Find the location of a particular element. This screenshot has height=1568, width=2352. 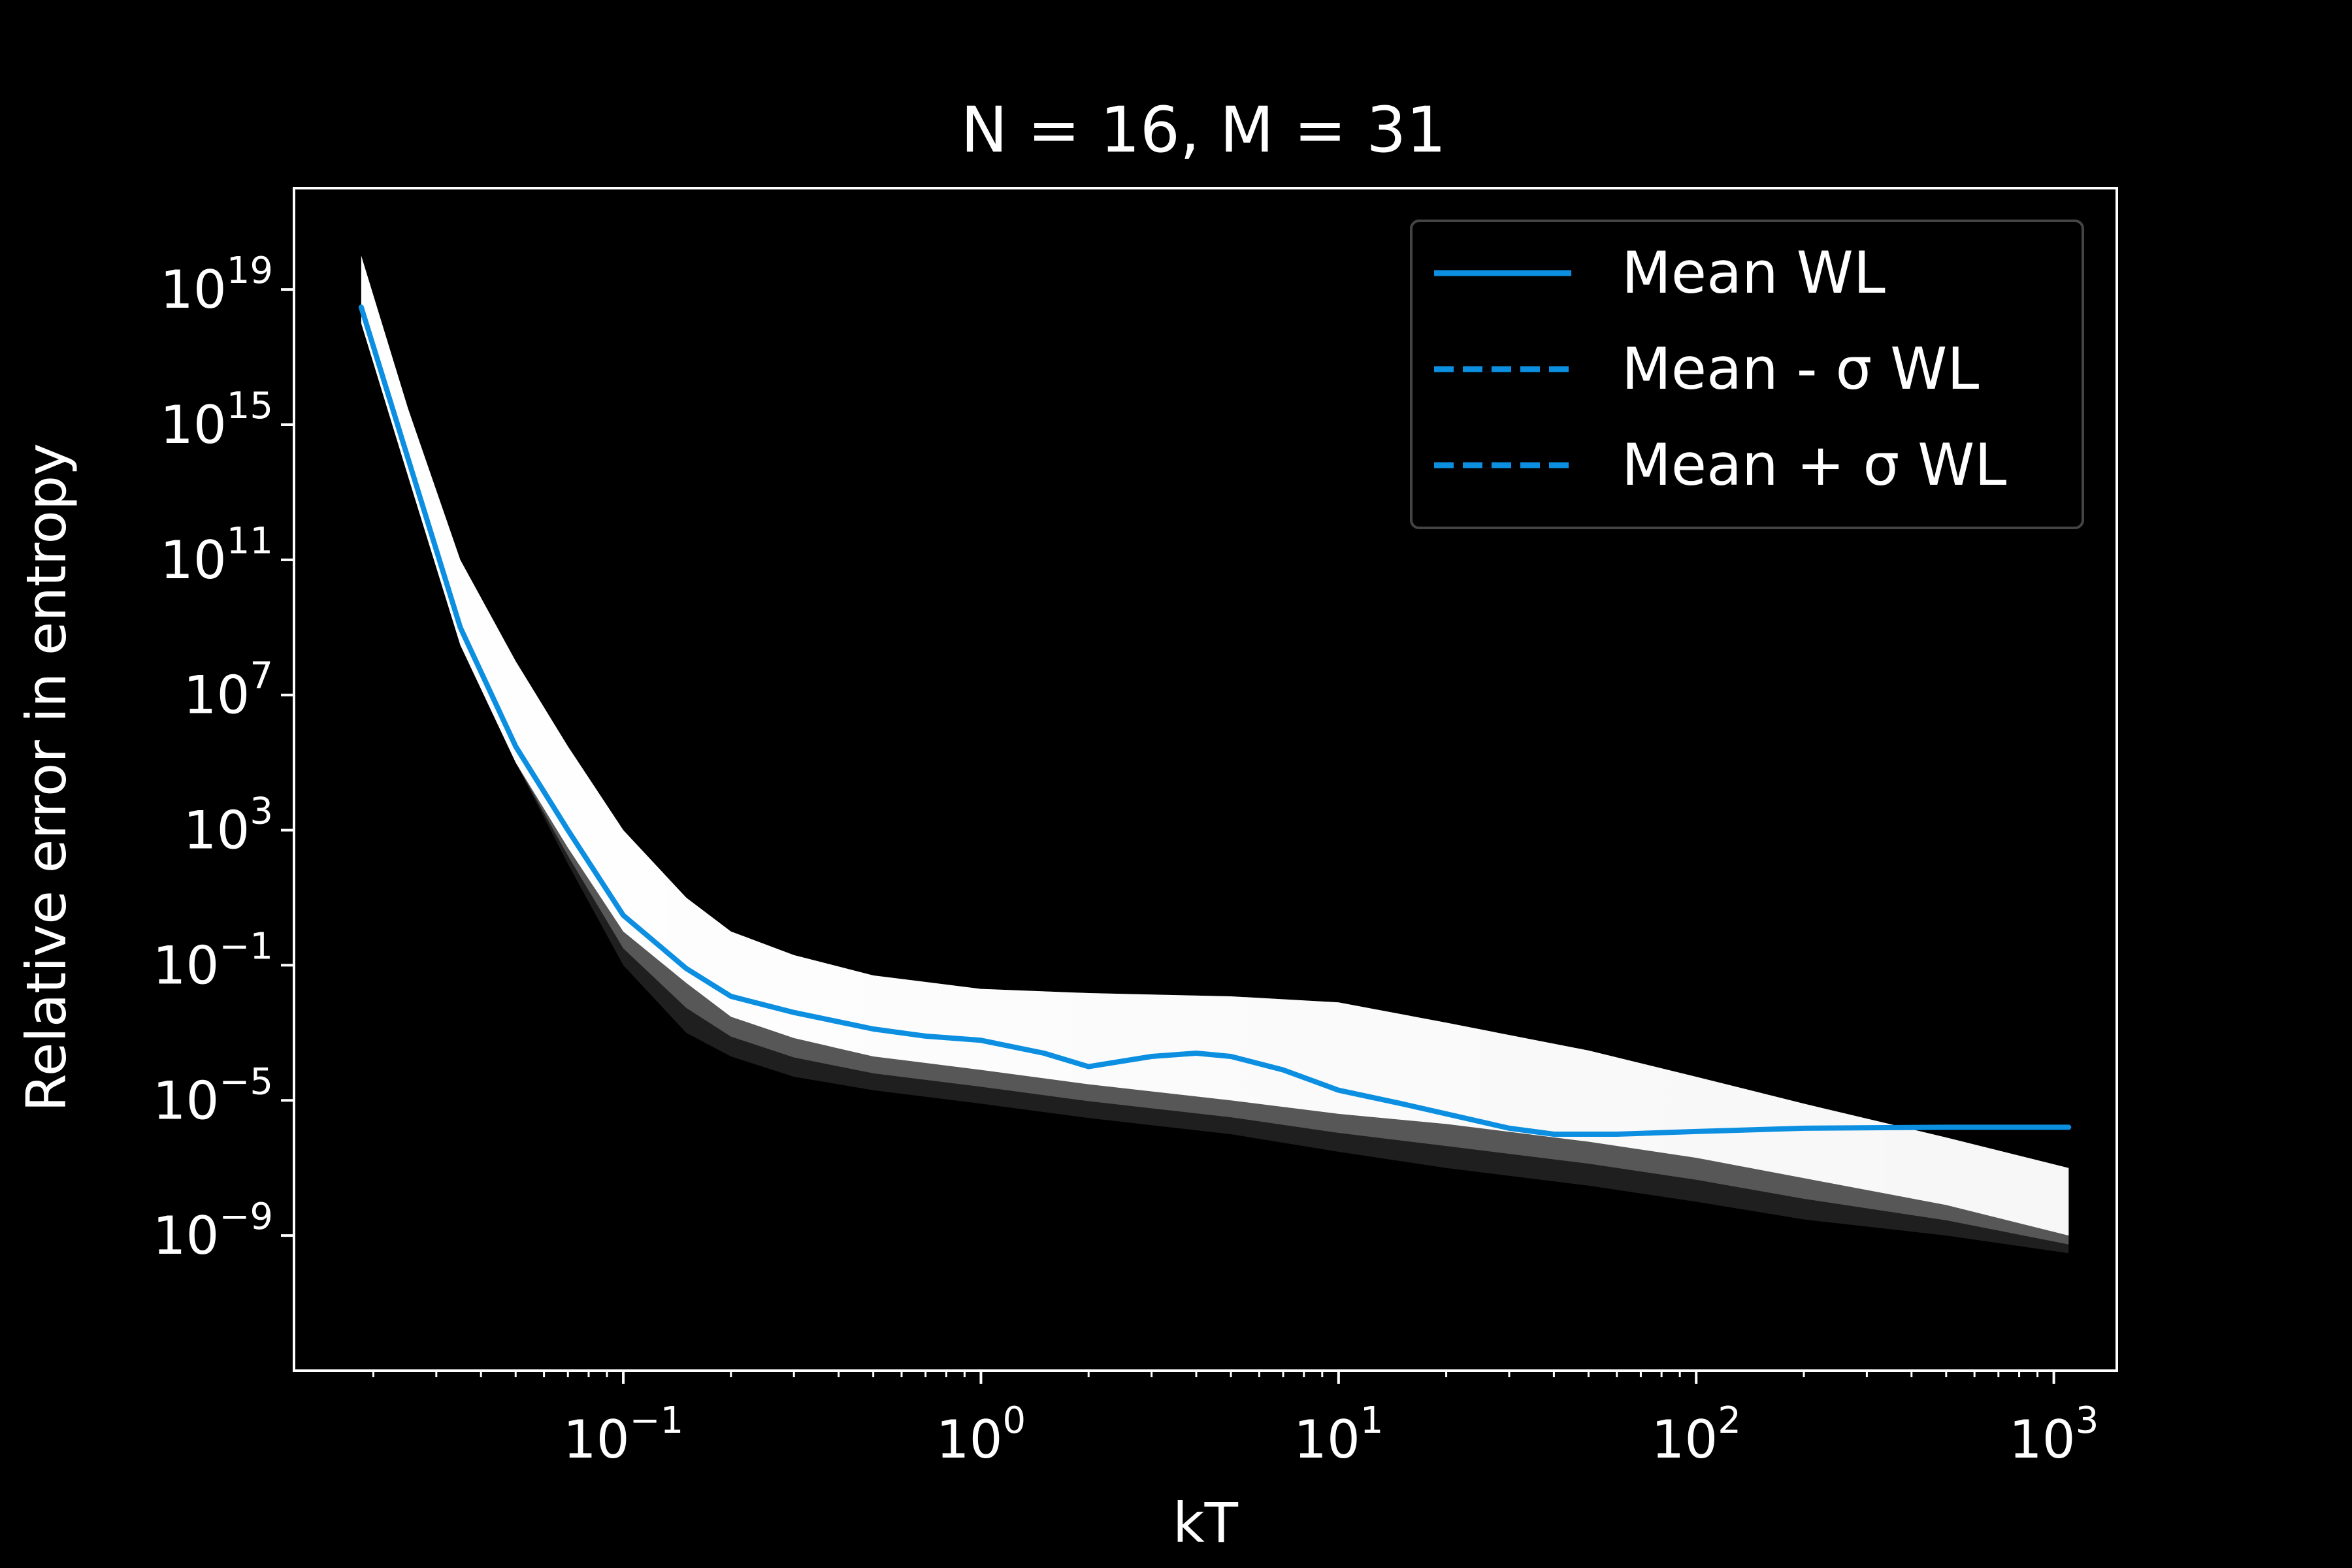

y-tick-label: 10⁻⁵ is located at coordinates (213, 1095).